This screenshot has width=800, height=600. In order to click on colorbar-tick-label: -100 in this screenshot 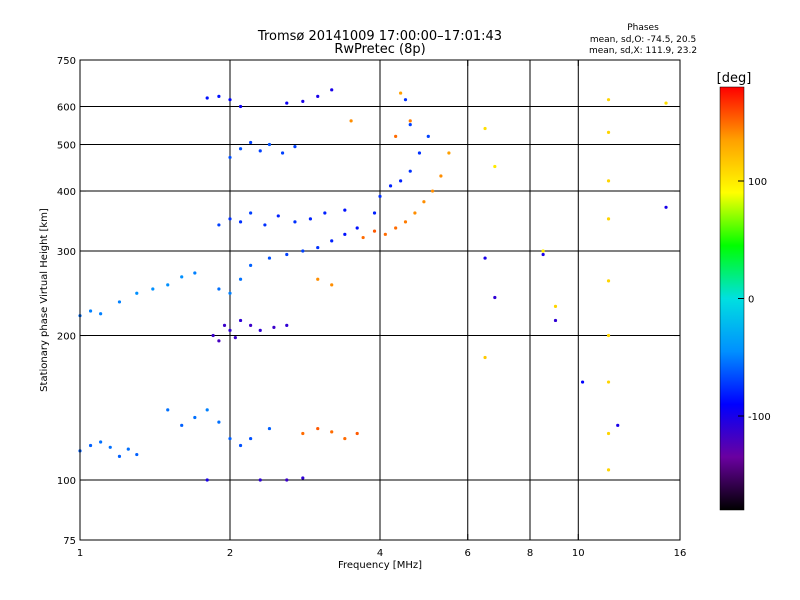, I will do `click(759, 417)`.